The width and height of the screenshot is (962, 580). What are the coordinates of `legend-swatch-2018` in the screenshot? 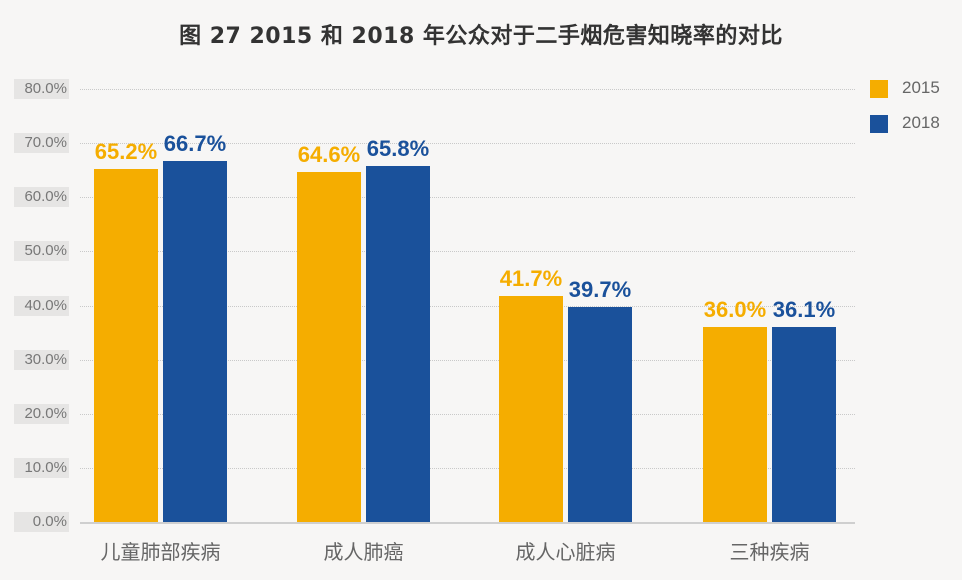 It's located at (879, 124).